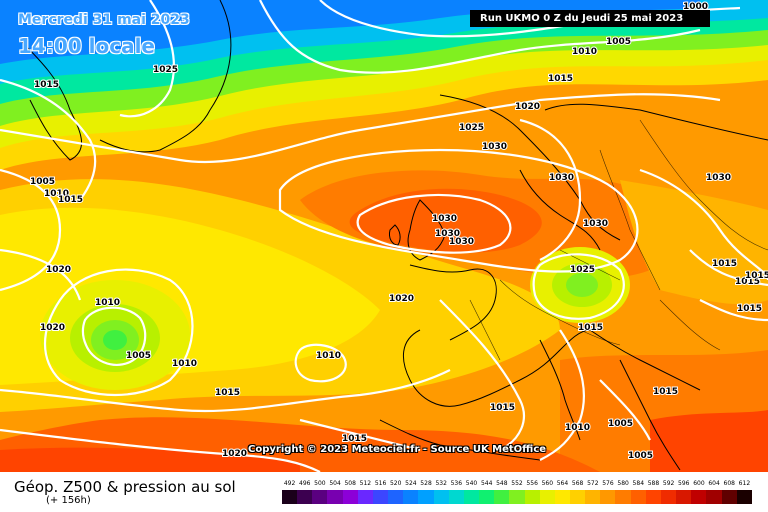 Image resolution: width=768 pixels, height=512 pixels. What do you see at coordinates (608, 483) in the screenshot?
I see `legend-value-label: 576` at bounding box center [608, 483].